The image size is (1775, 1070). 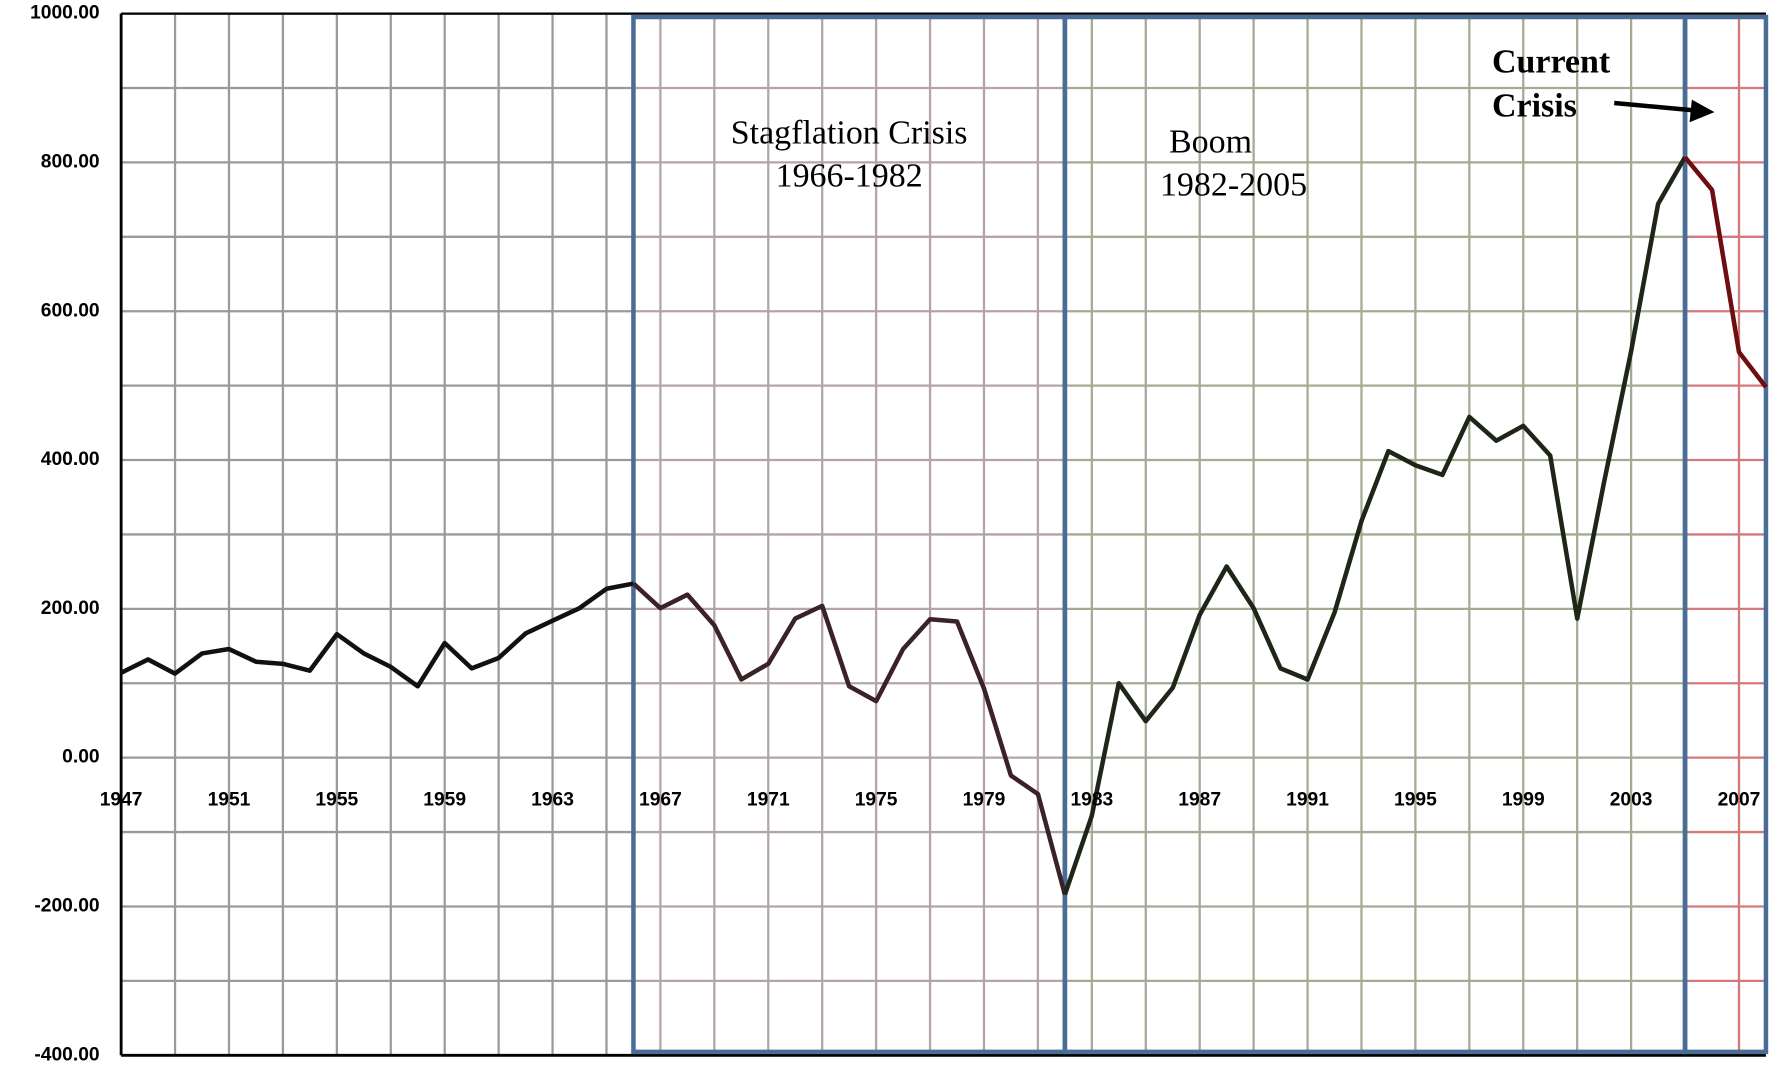 What do you see at coordinates (66, 906) in the screenshot?
I see `y-tick-label: -200.00` at bounding box center [66, 906].